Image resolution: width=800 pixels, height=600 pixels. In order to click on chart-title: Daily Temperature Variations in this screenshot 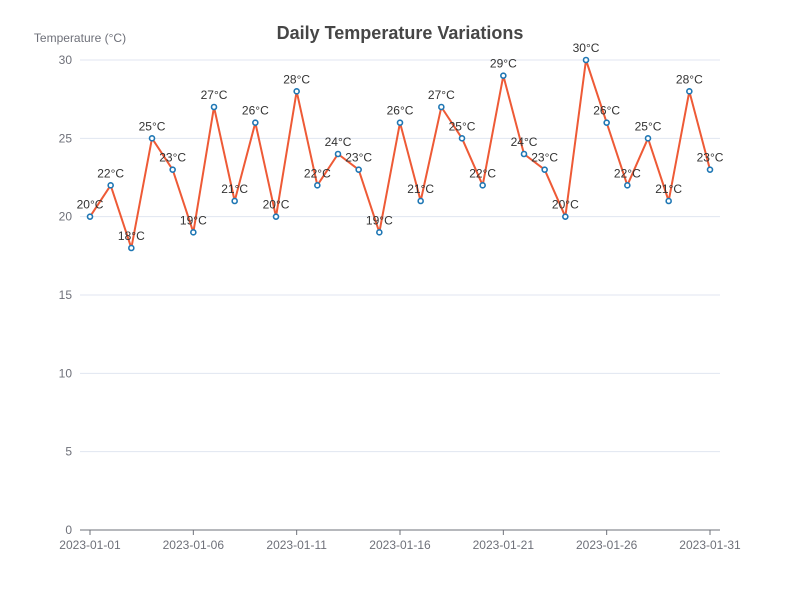, I will do `click(400, 33)`.